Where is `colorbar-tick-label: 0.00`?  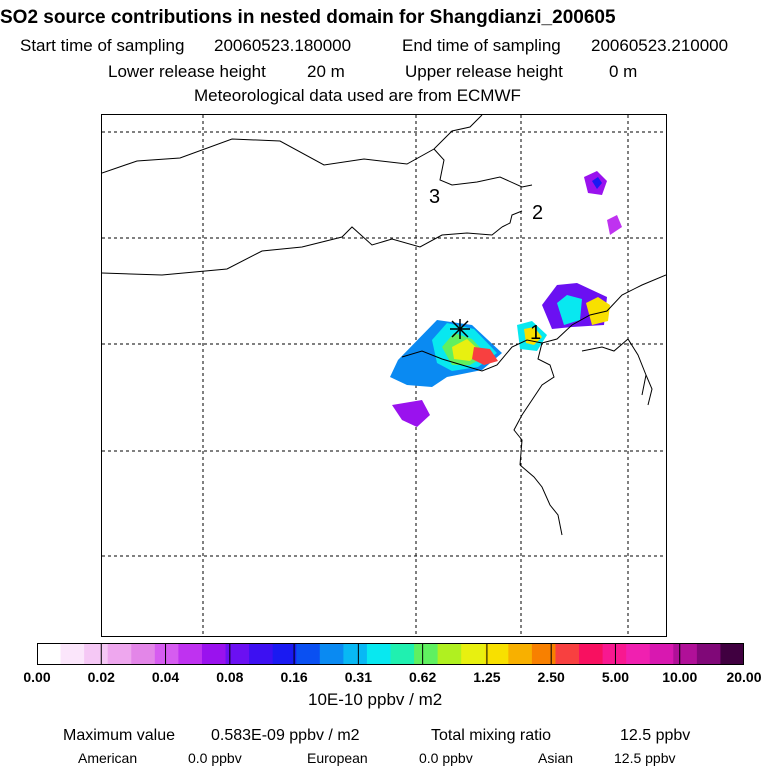 colorbar-tick-label: 0.00 is located at coordinates (37, 677).